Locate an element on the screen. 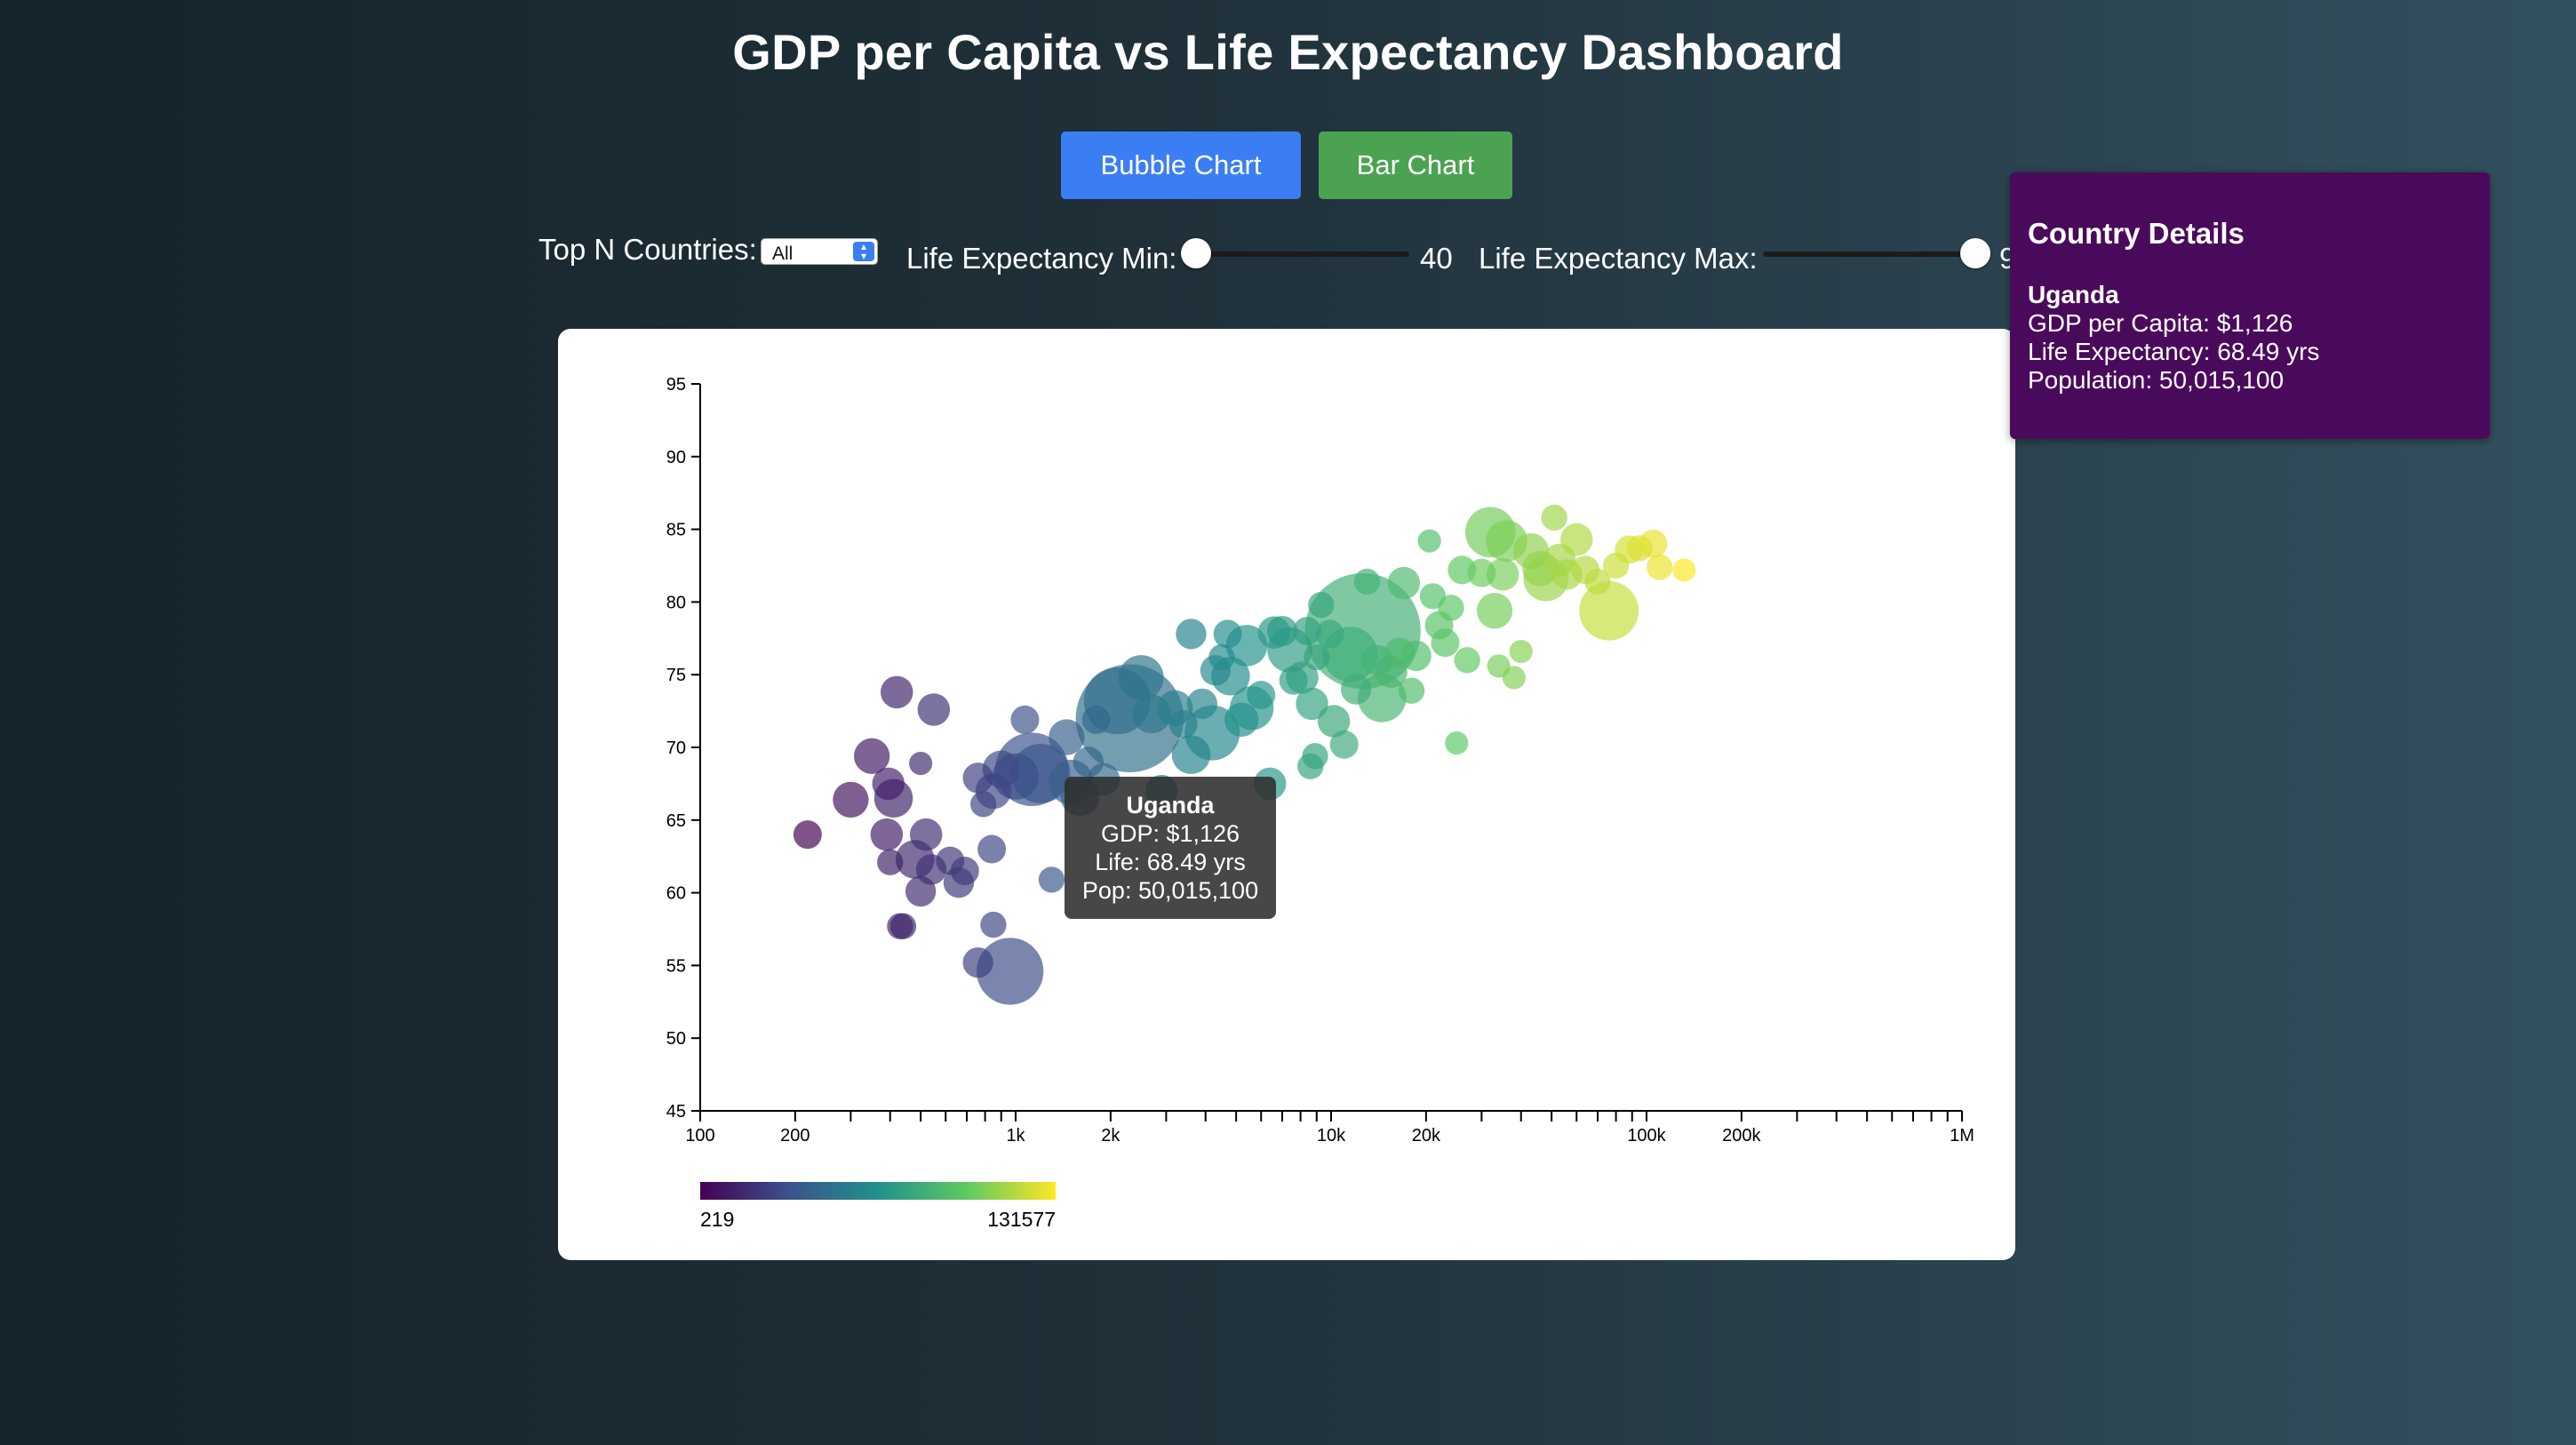  country-details-gdp: GDP per Capita: $1,126 is located at coordinates (2160, 323).